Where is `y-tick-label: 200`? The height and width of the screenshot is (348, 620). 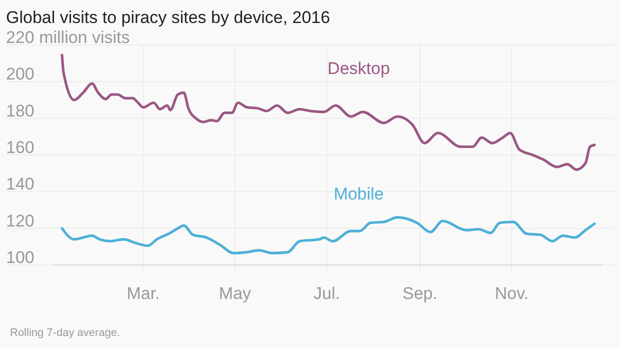 y-tick-label: 200 is located at coordinates (20, 74).